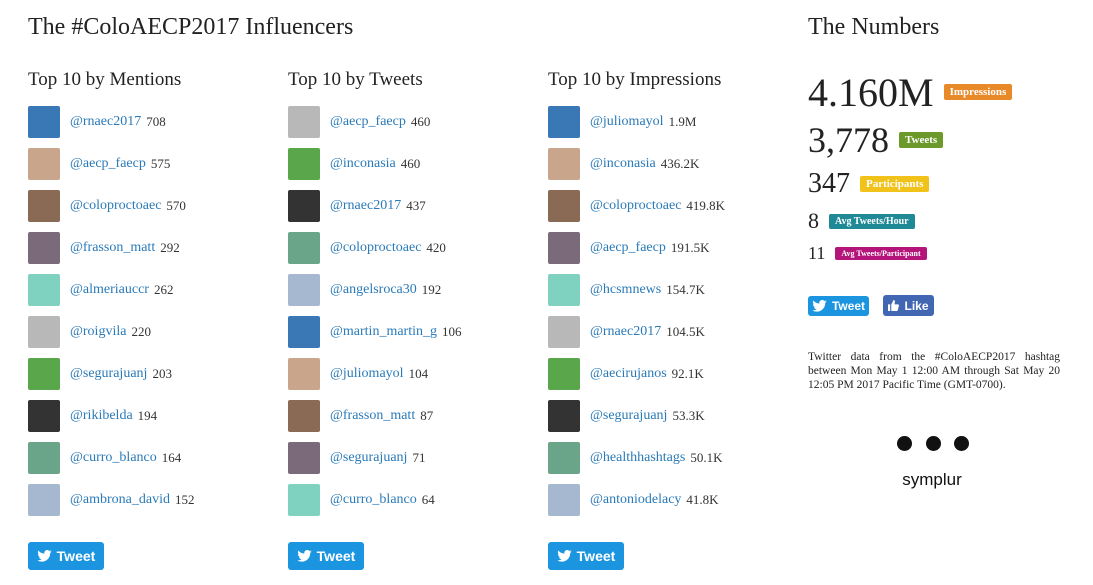 The image size is (1093, 585). What do you see at coordinates (420, 121) in the screenshot?
I see `count: 460` at bounding box center [420, 121].